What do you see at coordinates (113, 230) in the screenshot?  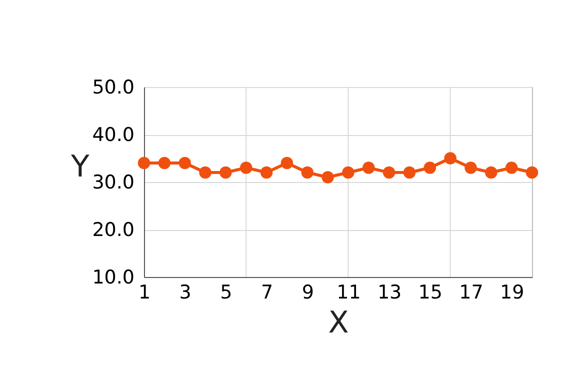 I see `y-tick-label: 20.0` at bounding box center [113, 230].